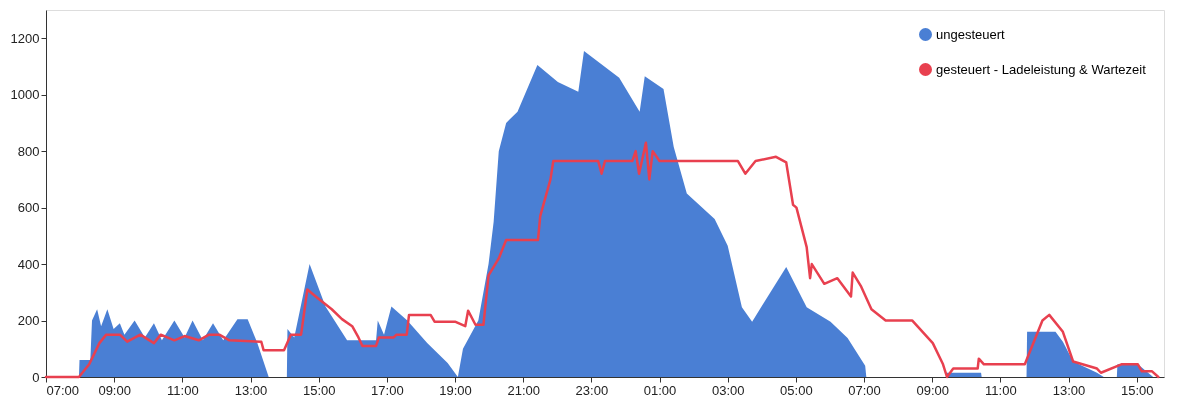 The height and width of the screenshot is (405, 1184). I want to click on legend-label: ungesteuert, so click(971, 34).